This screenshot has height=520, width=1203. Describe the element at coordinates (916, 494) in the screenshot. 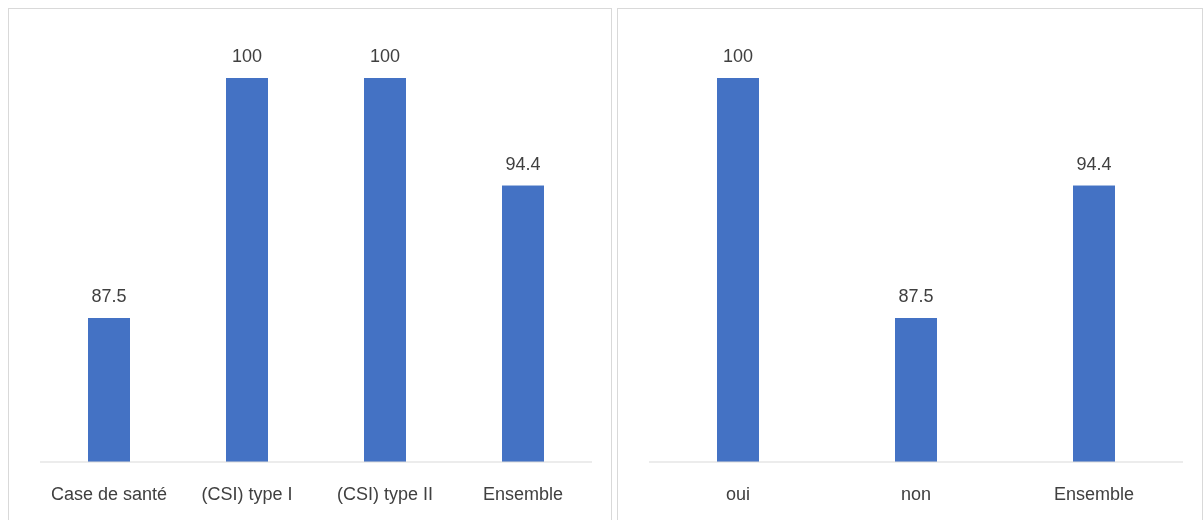

I see `x-tick-label: non` at that location.